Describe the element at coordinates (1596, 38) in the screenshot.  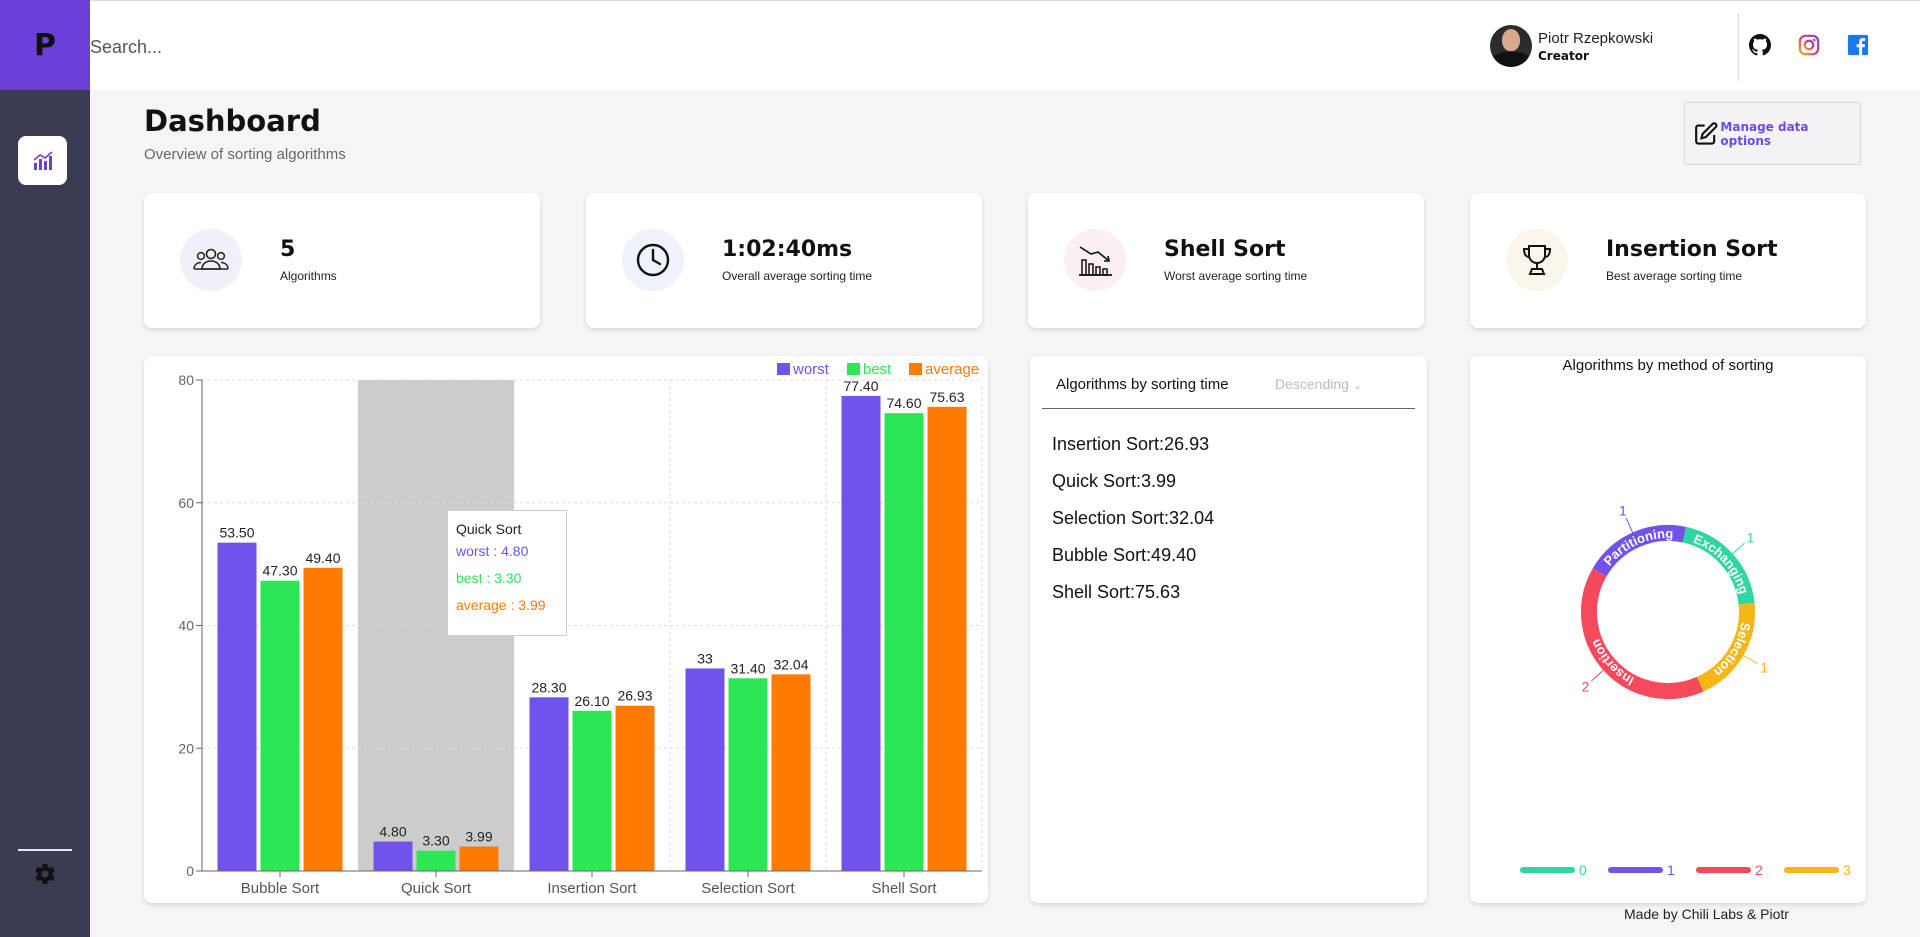
I see `user-name: Piotr Rzepkowski` at that location.